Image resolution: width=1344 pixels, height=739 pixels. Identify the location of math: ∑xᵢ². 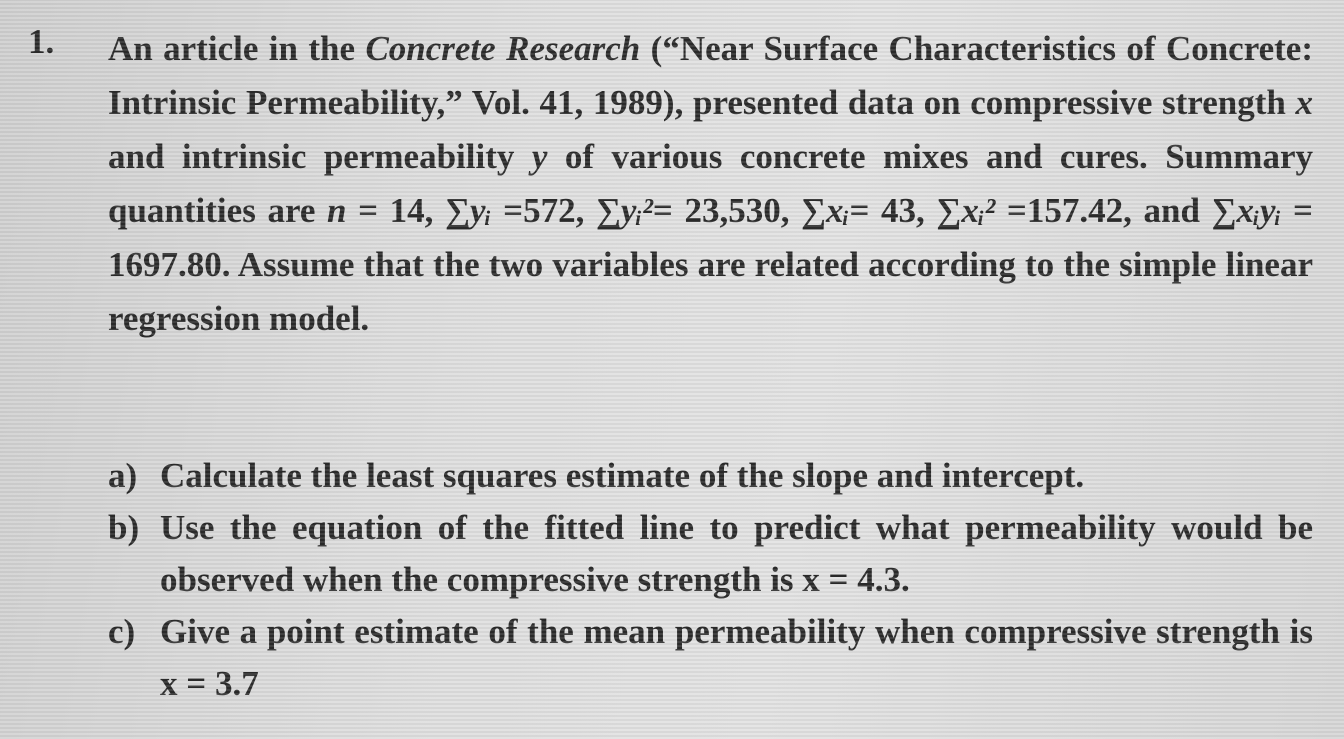
(966, 210).